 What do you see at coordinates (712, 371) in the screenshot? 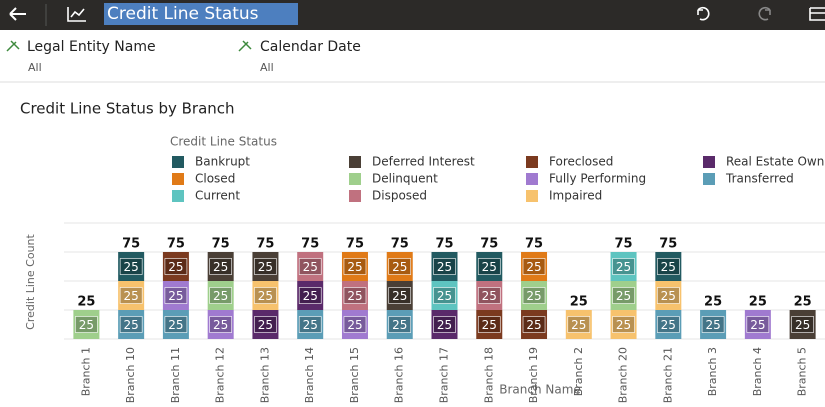
I see `x-tick-label: Branch 3` at bounding box center [712, 371].